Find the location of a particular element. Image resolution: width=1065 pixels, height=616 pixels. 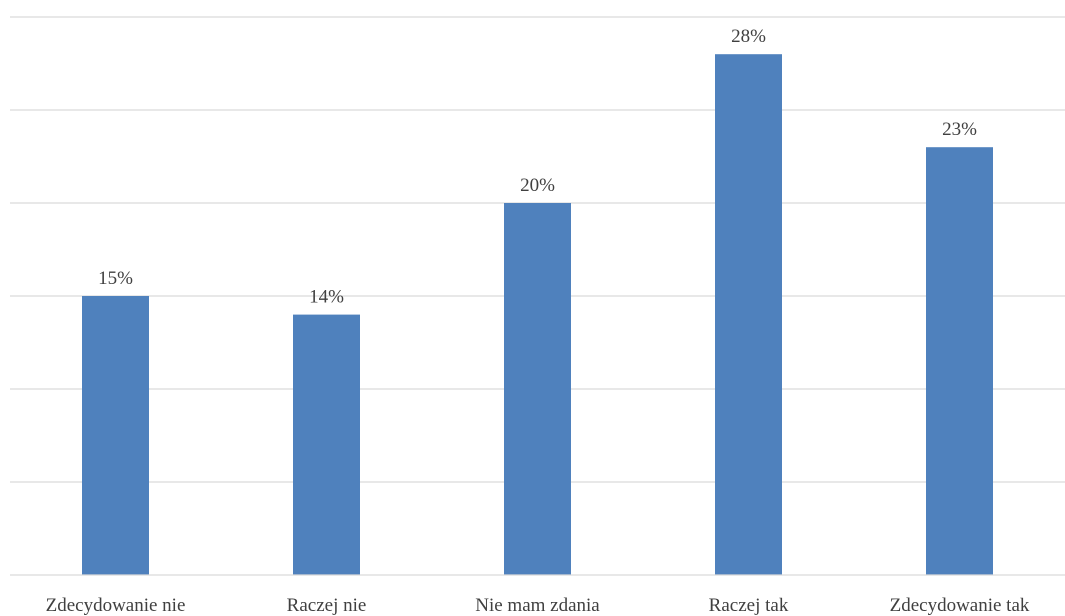

category-label: Nie mam zdania is located at coordinates (537, 605).